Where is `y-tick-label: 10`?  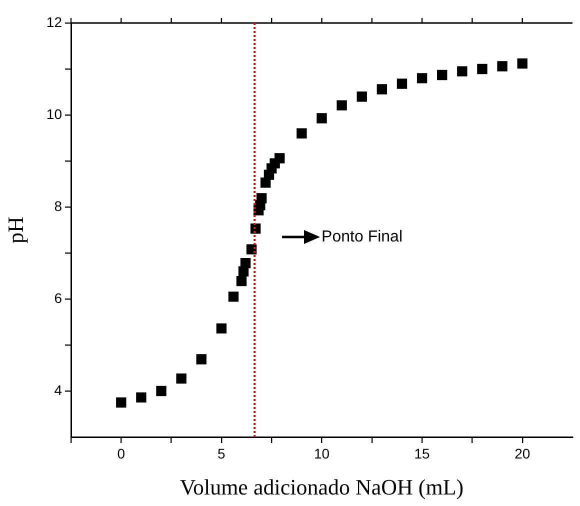 y-tick-label: 10 is located at coordinates (54, 114).